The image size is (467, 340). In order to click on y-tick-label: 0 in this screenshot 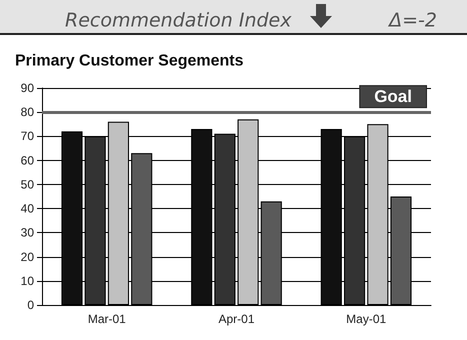, I will do `click(30, 305)`.